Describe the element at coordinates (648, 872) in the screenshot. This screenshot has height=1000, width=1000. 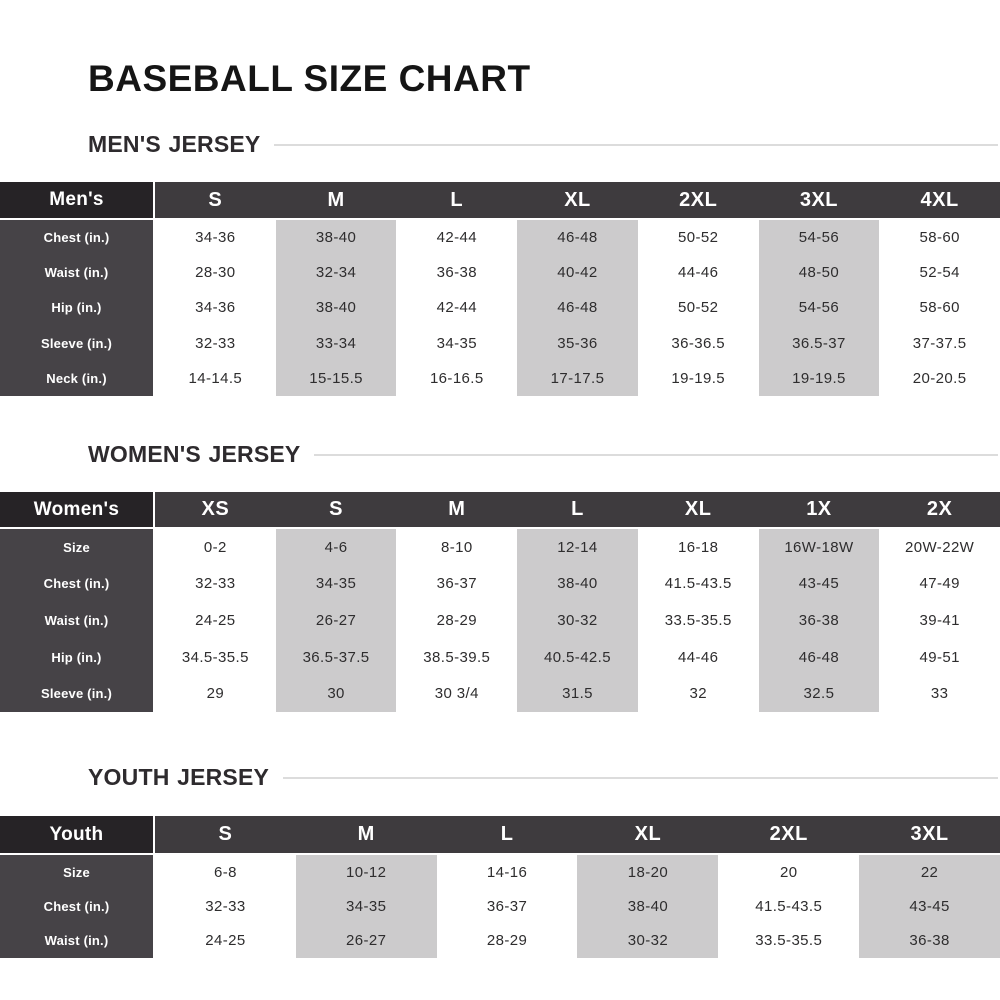
I see `size-value-cell: 18-20` at that location.